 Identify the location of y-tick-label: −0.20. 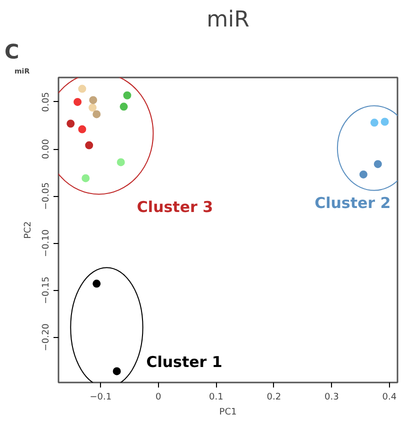
(47, 337).